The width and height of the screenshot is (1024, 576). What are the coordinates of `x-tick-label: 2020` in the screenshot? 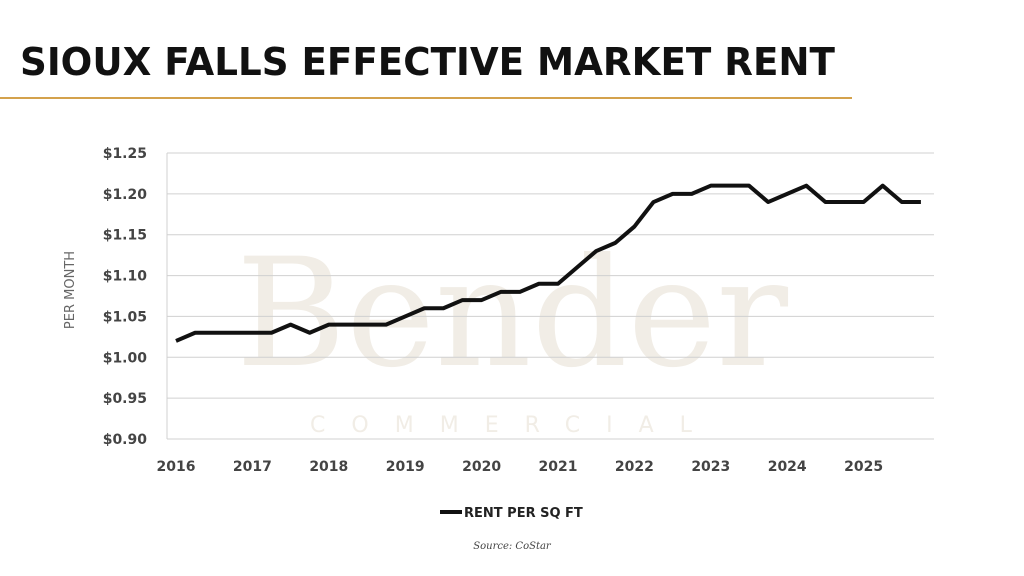 It's located at (481, 467).